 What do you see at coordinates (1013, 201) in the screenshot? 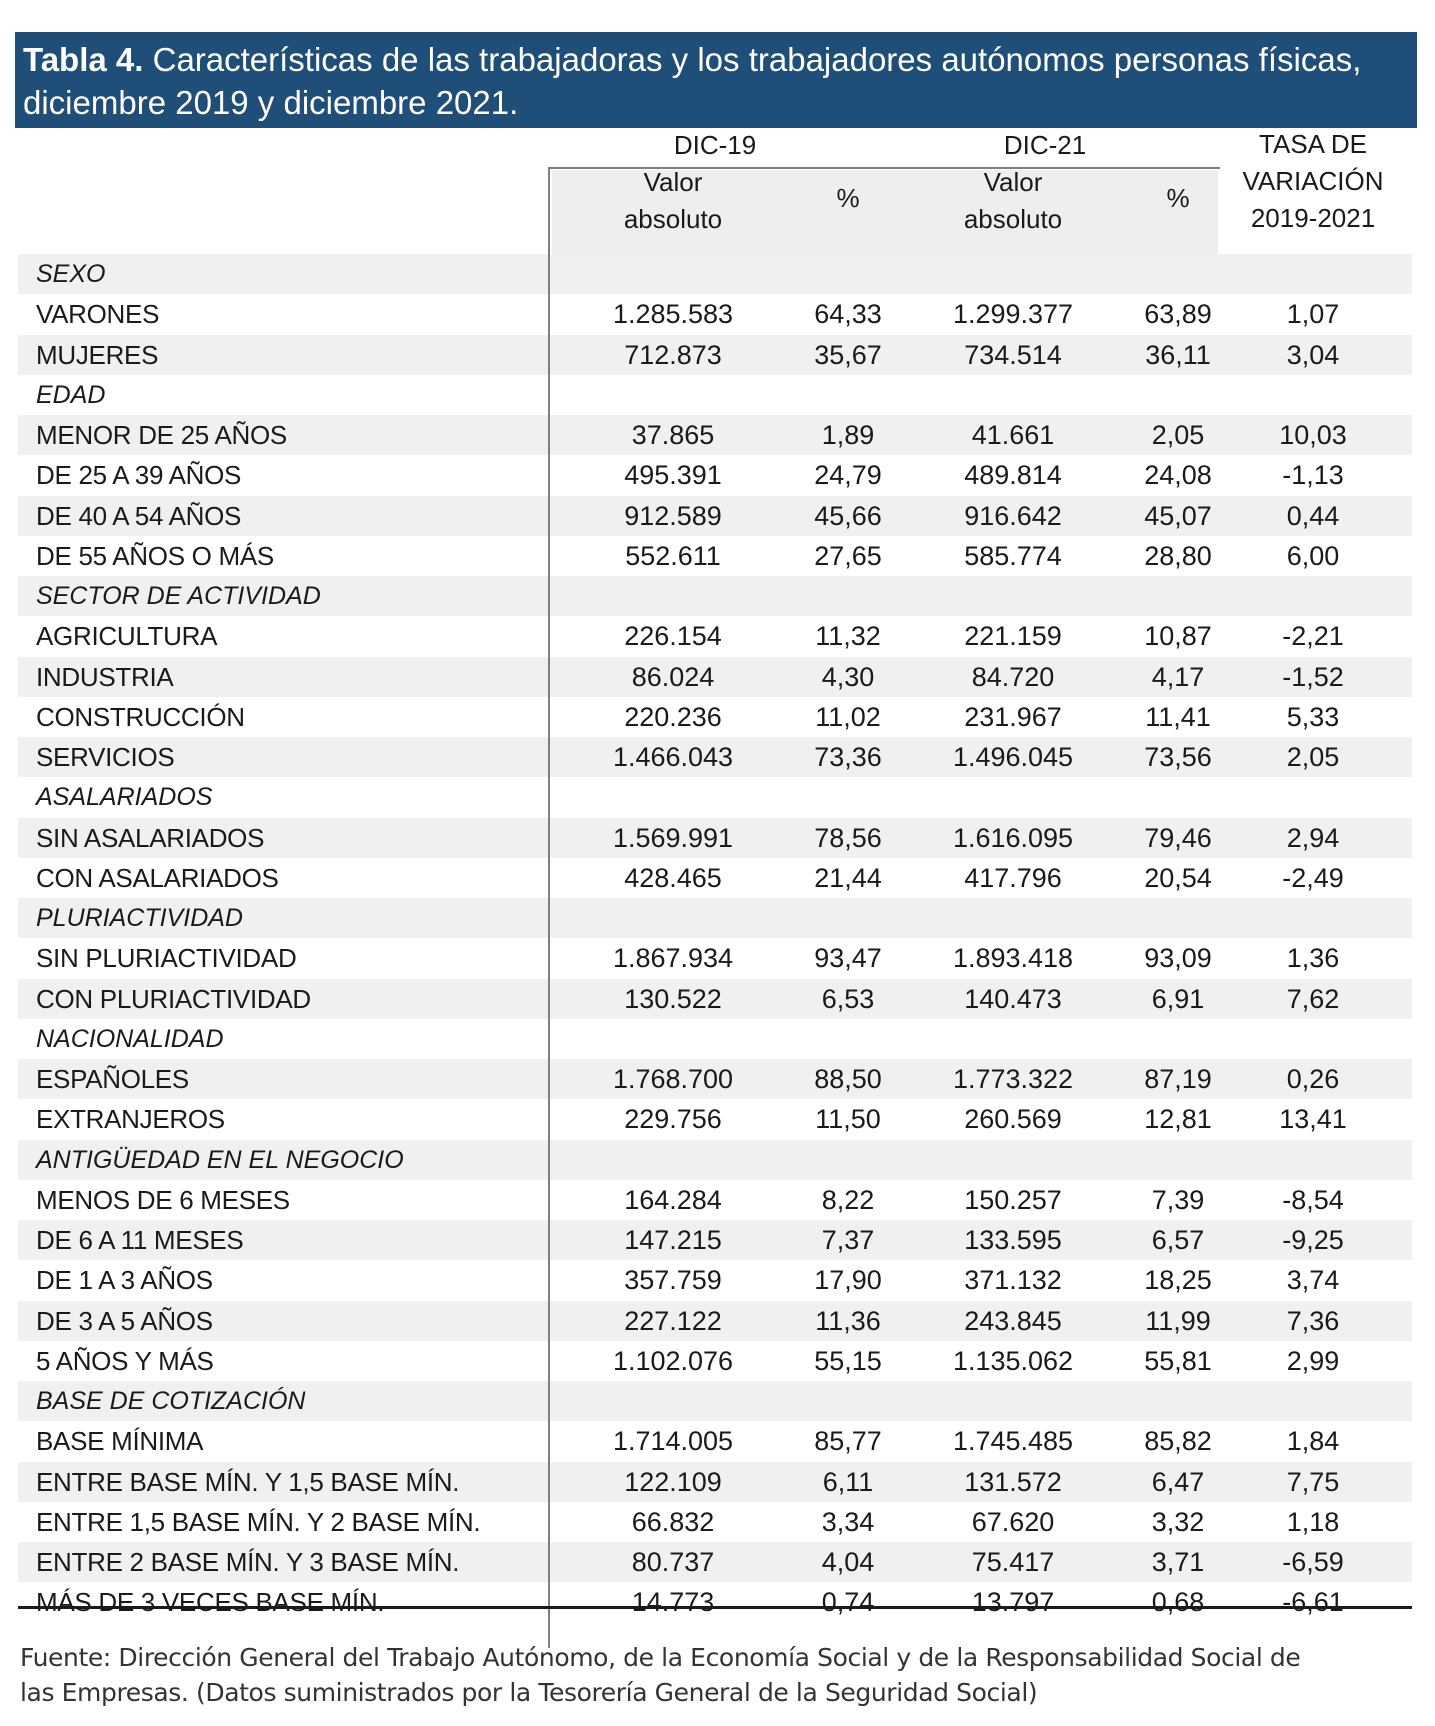
I see `header-valor-absoluto-21: Valor absoluto` at bounding box center [1013, 201].